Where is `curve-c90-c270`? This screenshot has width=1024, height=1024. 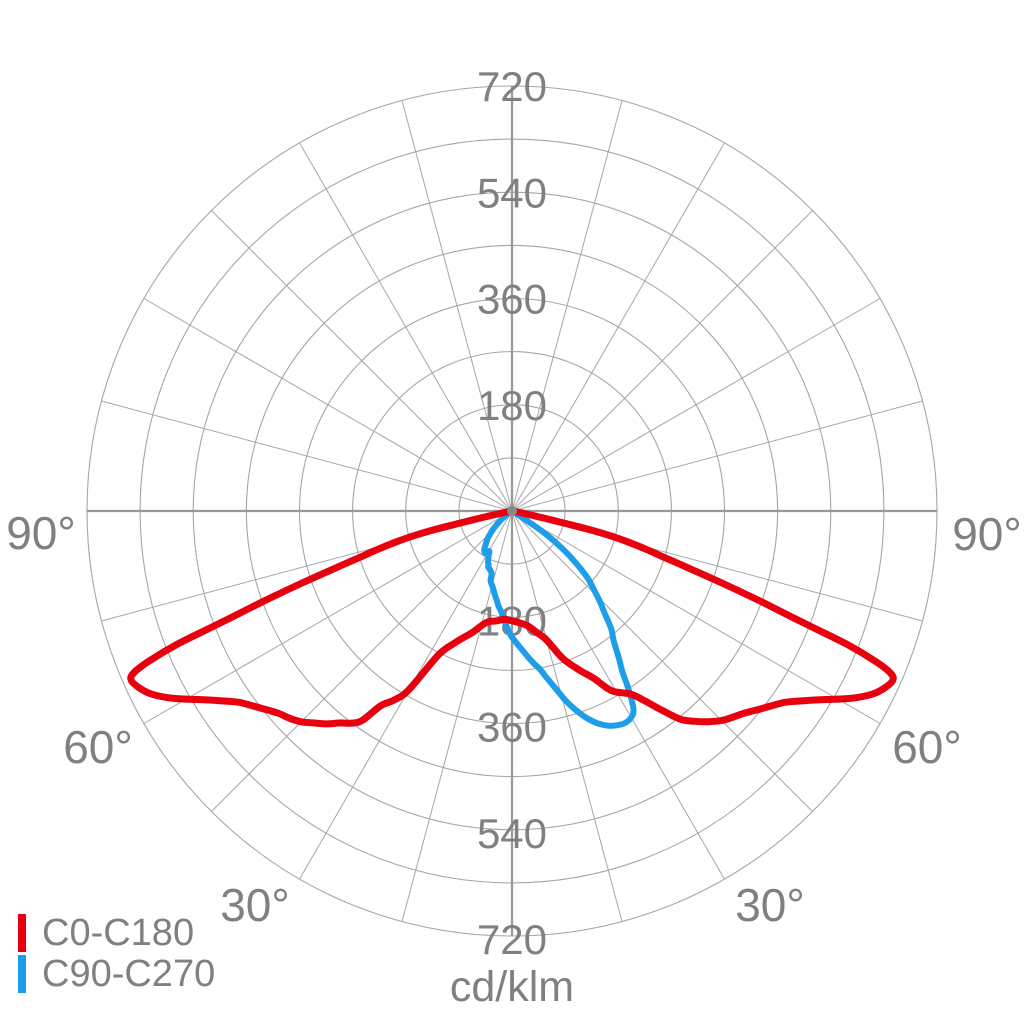
curve-c90-c270 is located at coordinates (559, 618).